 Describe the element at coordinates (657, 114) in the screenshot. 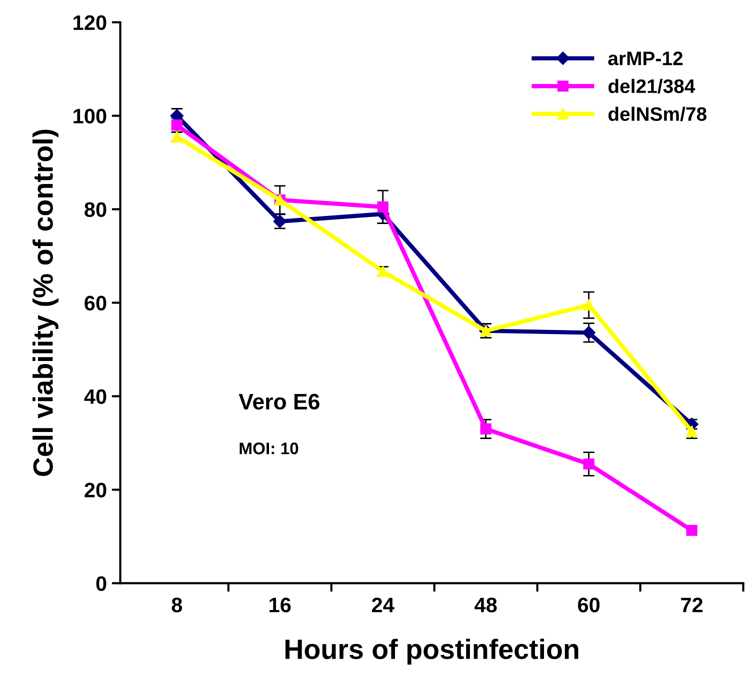

I see `legend-label: delNSm/78` at that location.